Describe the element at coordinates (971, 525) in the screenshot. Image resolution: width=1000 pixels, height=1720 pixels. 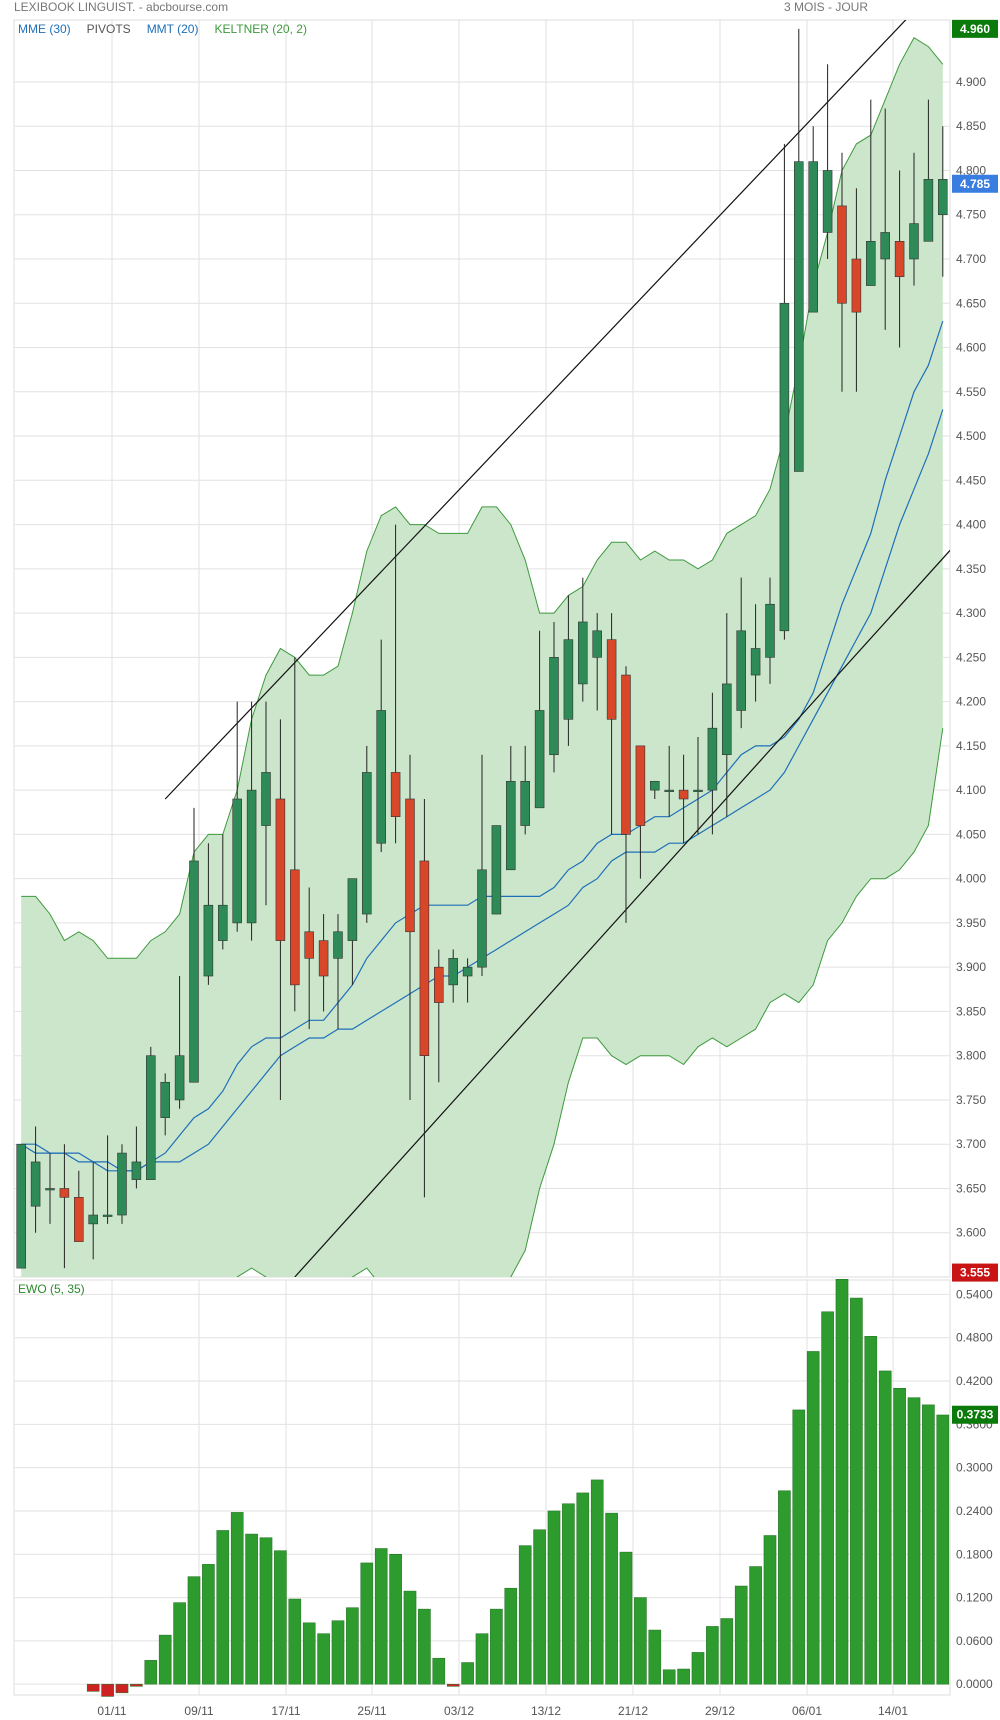
I see `y-tick-label: 4.400` at that location.